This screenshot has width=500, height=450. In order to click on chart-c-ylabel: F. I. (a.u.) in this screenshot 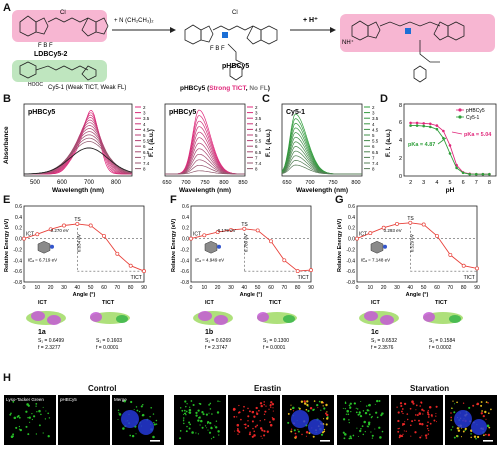, I will do `click(268, 143)`.